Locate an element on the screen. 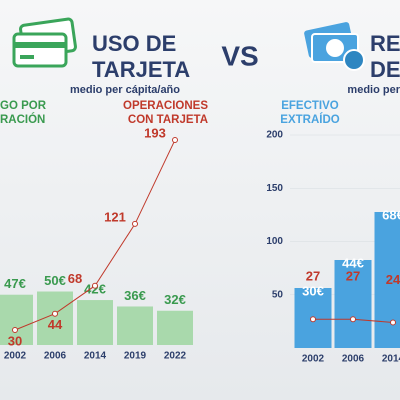 This screenshot has height=400, width=400. chart-subtitle: medio per is located at coordinates (373, 90).